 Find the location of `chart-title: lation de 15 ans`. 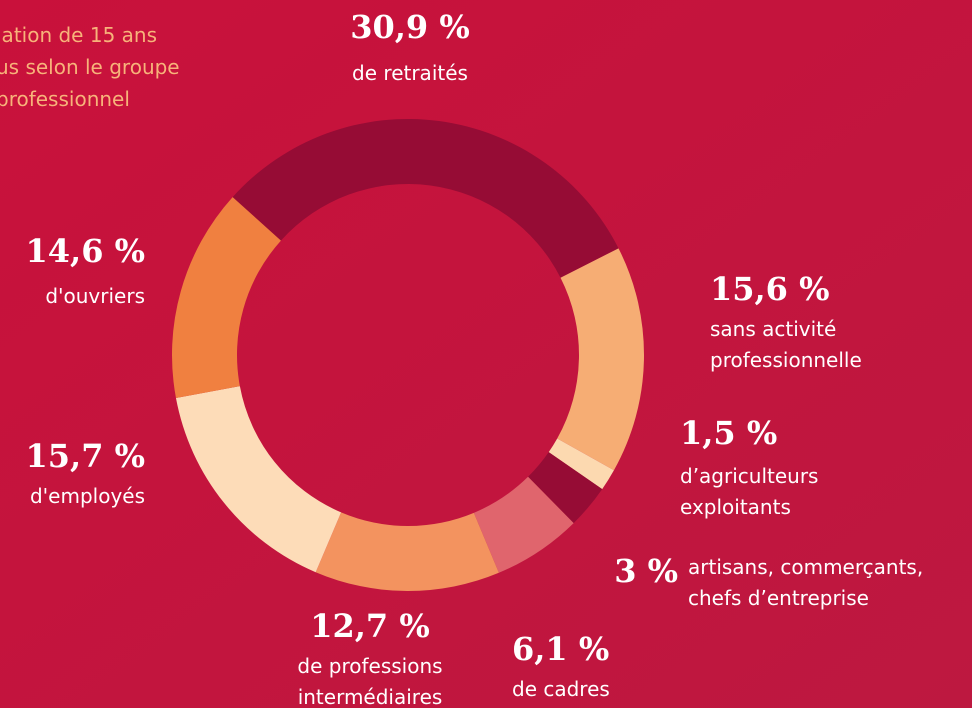

chart-title: lation de 15 ans is located at coordinates (78, 35).